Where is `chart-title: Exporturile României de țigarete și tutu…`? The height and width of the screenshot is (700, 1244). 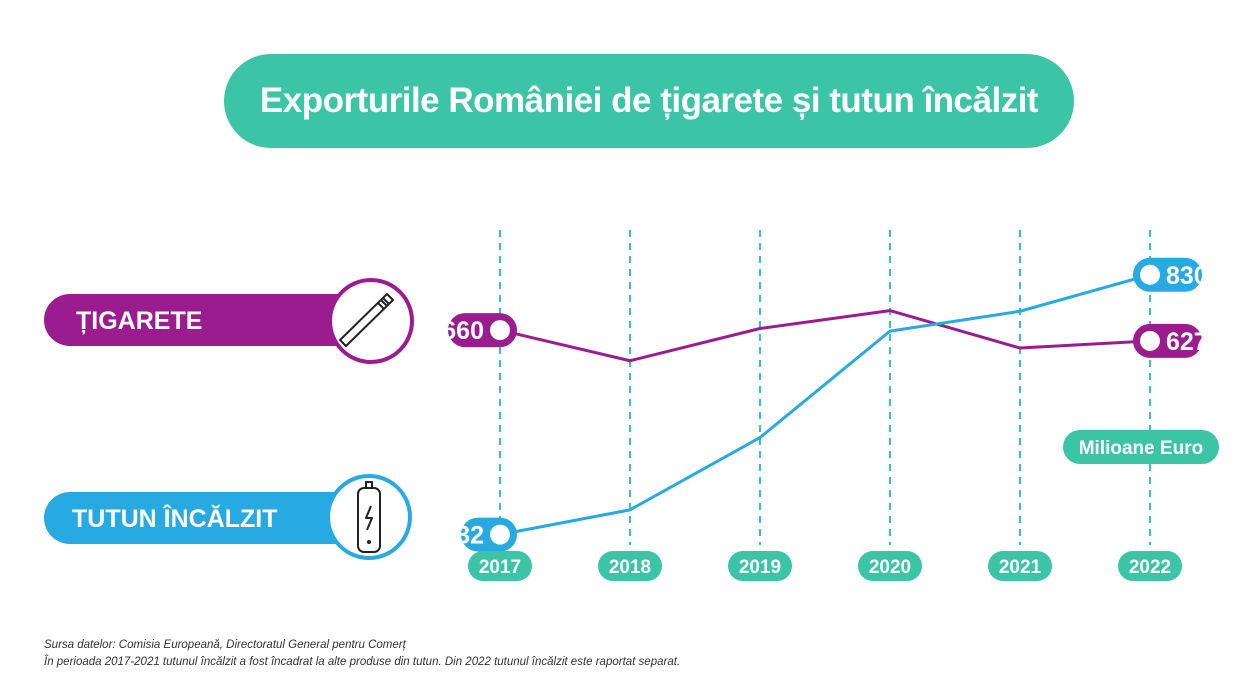 chart-title: Exporturile României de țigarete și tutu… is located at coordinates (649, 100).